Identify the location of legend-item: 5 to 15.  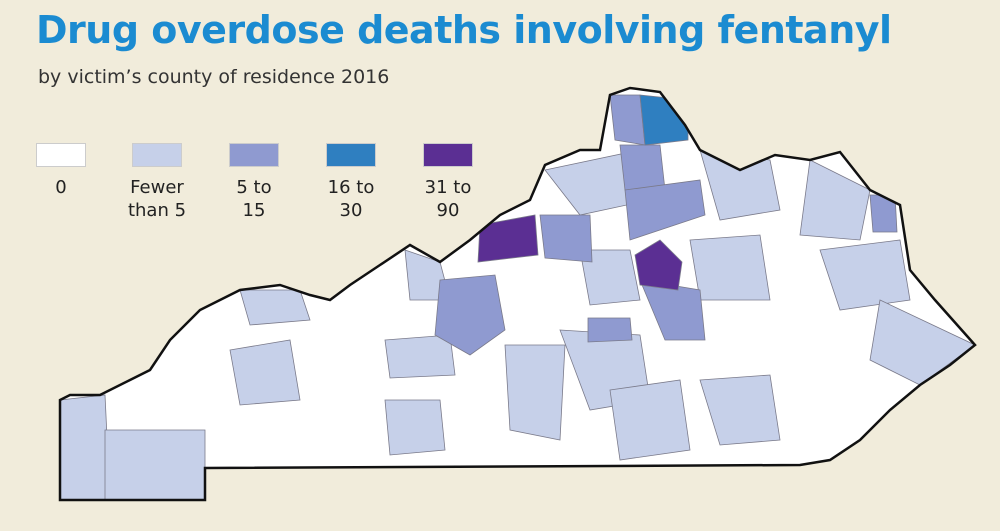
(254, 182).